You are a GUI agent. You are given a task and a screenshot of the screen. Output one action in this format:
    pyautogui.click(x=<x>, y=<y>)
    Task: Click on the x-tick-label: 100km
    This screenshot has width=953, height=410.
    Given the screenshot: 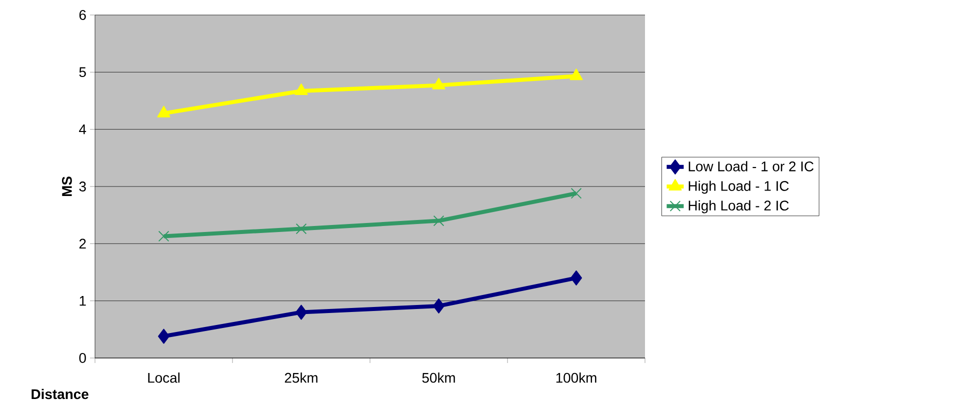 What is the action you would take?
    pyautogui.click(x=576, y=377)
    